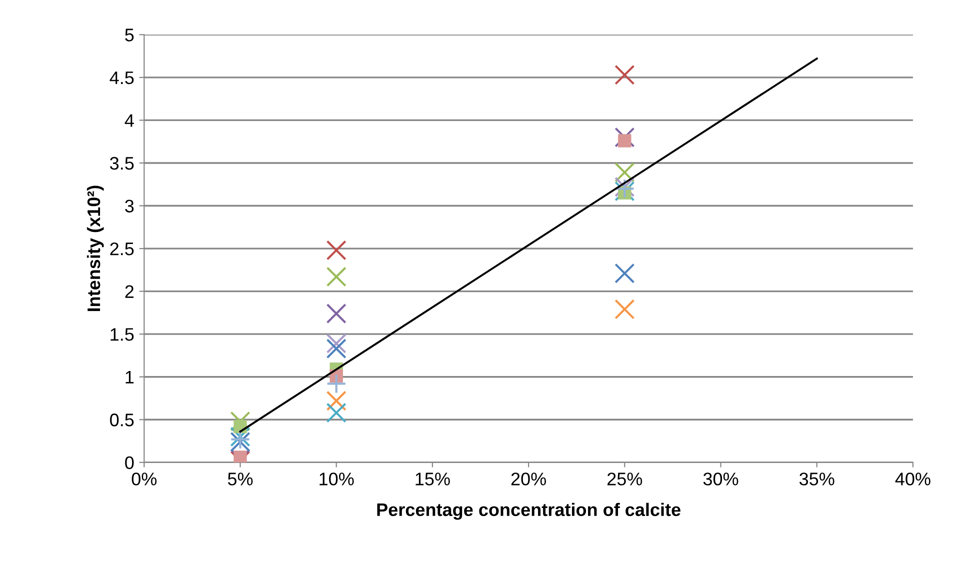 The width and height of the screenshot is (961, 578). Describe the element at coordinates (129, 35) in the screenshot. I see `y-tick-label: 5` at that location.